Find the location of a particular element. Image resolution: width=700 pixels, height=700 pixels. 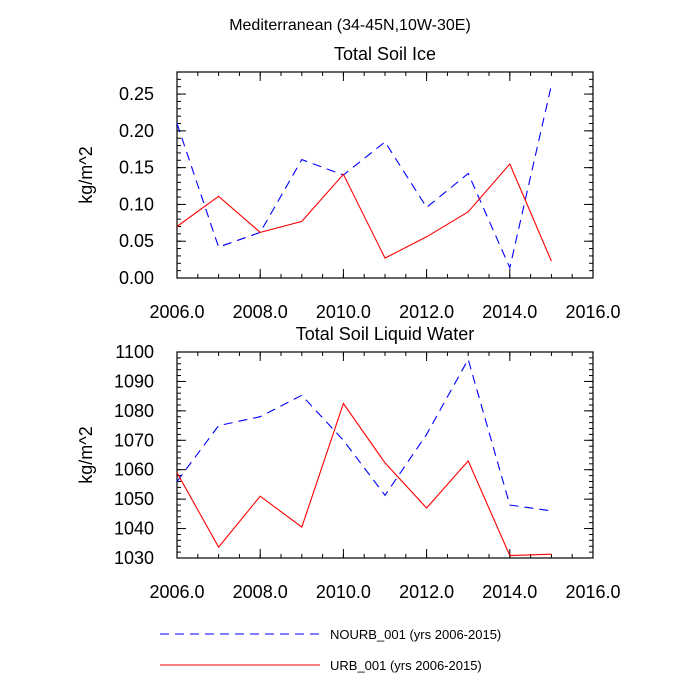

y-tick-label: 1090 is located at coordinates (134, 381).